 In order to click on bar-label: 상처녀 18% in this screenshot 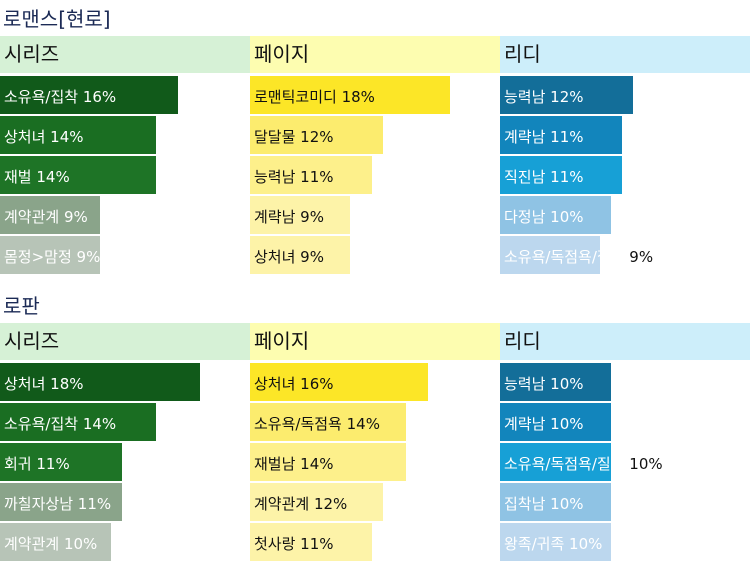, I will do `click(42, 382)`.